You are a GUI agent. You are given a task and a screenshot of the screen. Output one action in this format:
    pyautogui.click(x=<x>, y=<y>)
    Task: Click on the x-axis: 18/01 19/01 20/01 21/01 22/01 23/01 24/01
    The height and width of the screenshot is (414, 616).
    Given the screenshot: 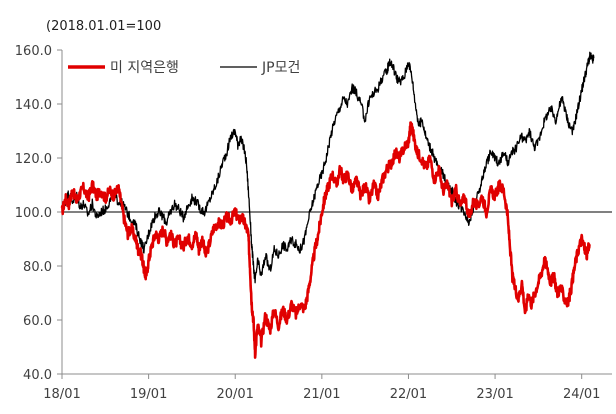 What is the action you would take?
    pyautogui.click(x=321, y=388)
    